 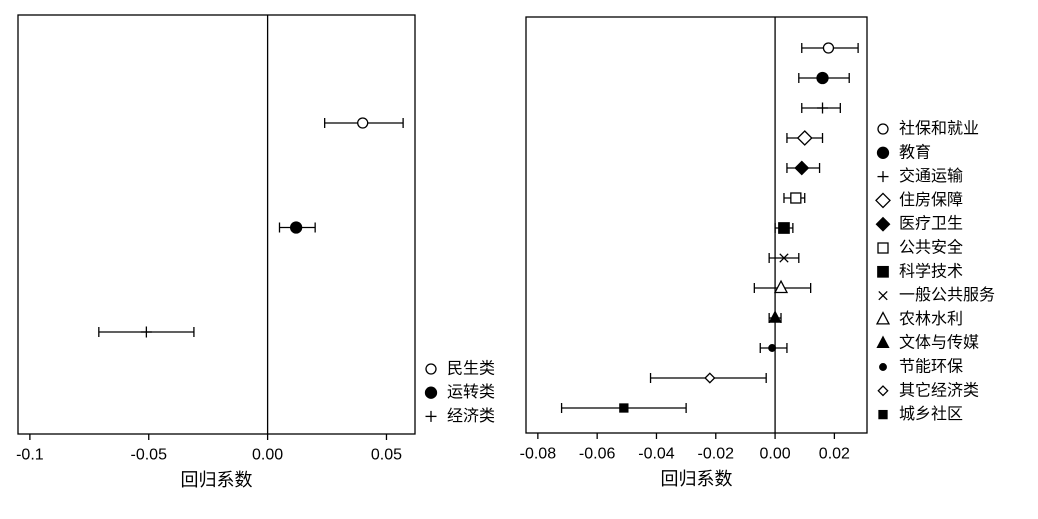 I want to click on x-axis-tick-label: -0.05, so click(x=149, y=455).